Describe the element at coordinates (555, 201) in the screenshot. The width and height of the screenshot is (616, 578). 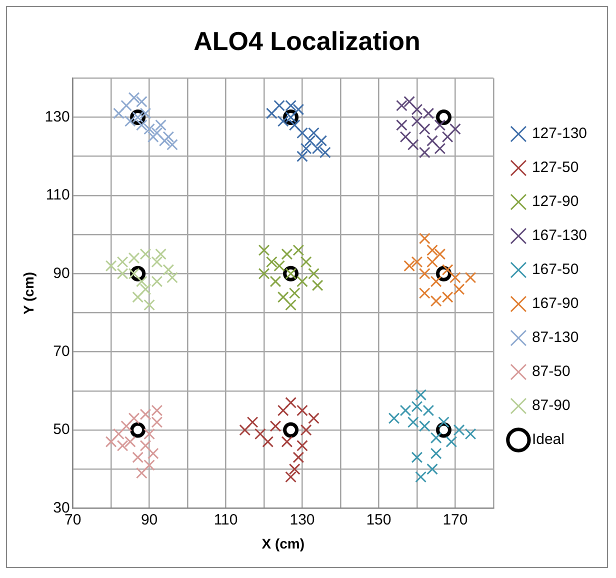
I see `legend-label: 127-90` at that location.